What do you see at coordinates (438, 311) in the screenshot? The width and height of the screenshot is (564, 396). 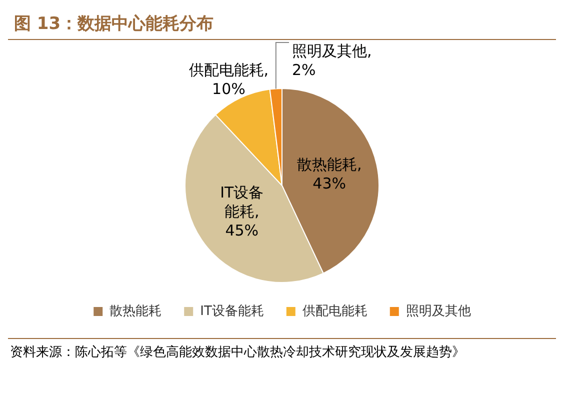 I see `legend-label: 照明及其他` at bounding box center [438, 311].